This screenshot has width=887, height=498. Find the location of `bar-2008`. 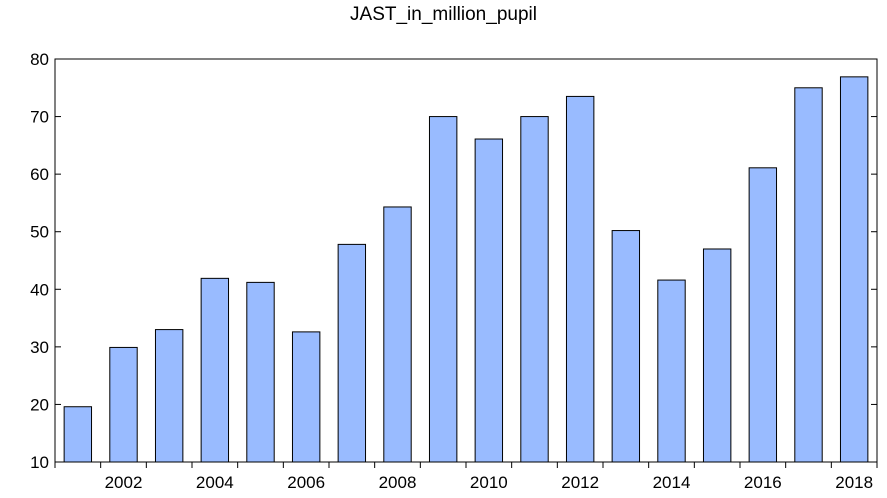

bar-2008 is located at coordinates (397, 334).